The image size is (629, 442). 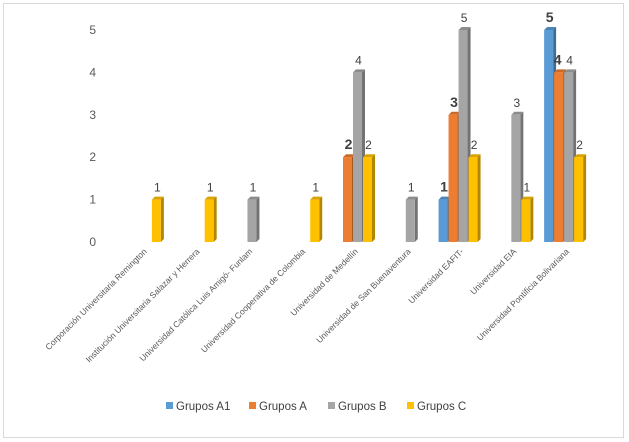 What do you see at coordinates (203, 407) in the screenshot?
I see `legend-label: Grupos A1` at bounding box center [203, 407].